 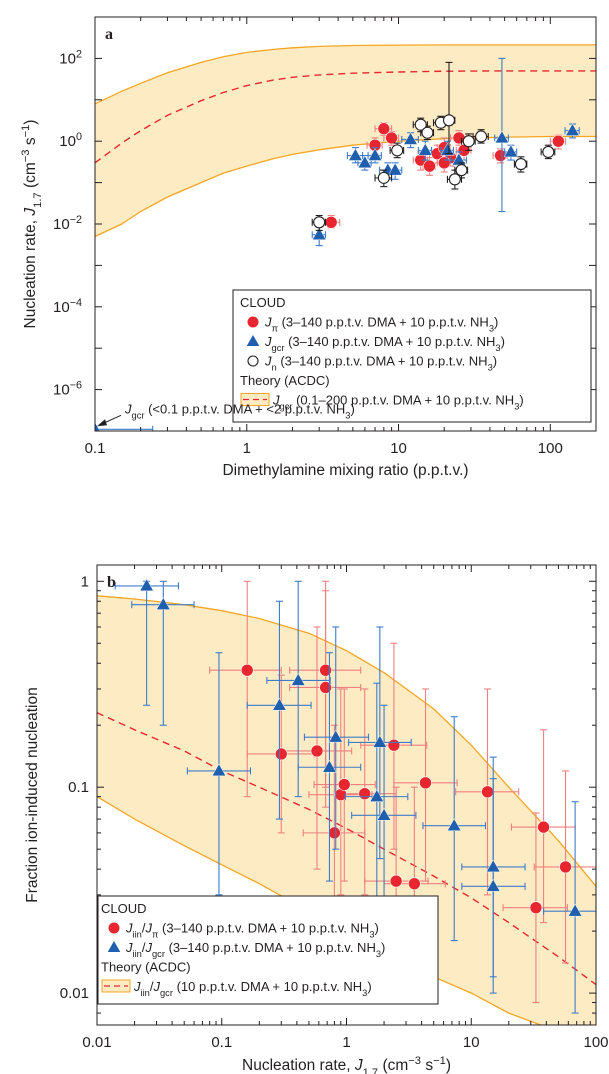 I want to click on y-tick-label: 10², so click(x=70, y=57).